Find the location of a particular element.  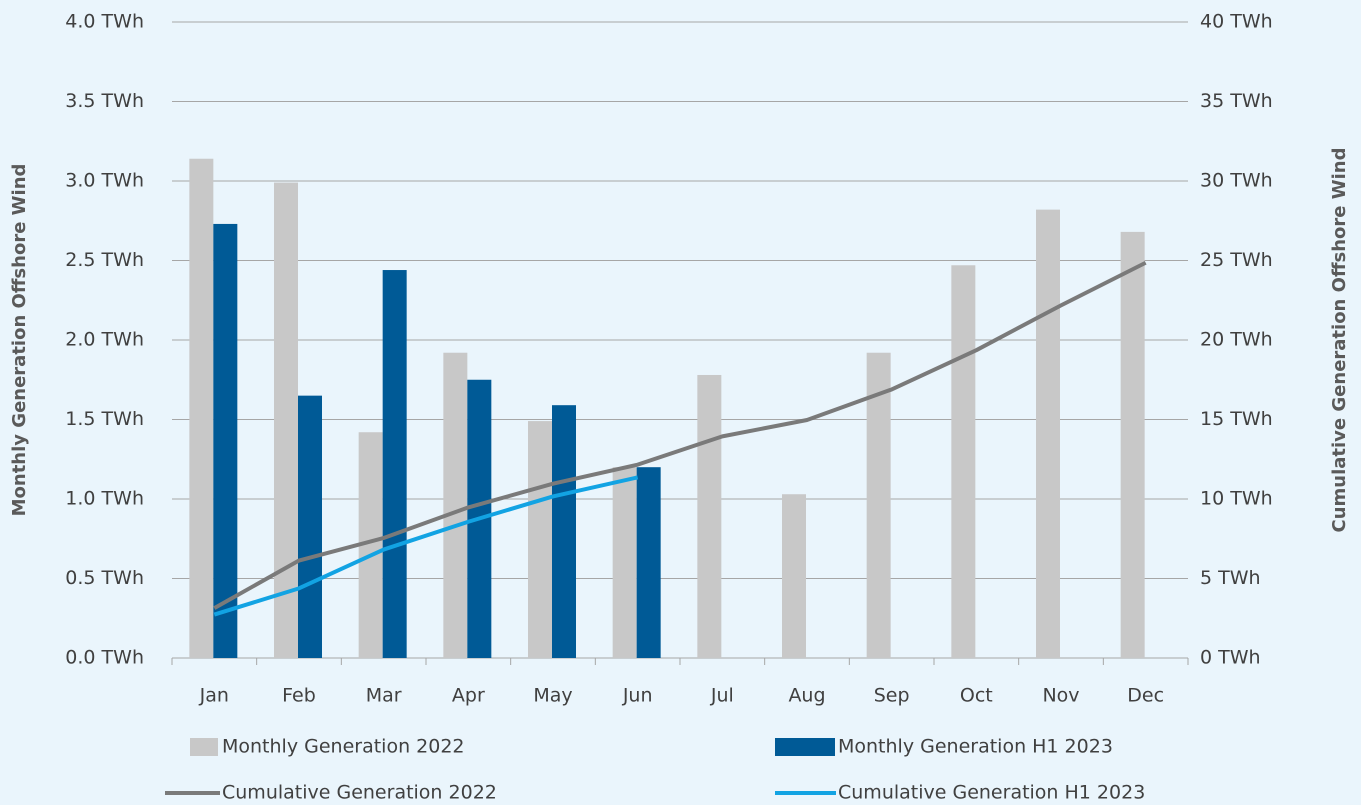

x-tick-label: Jan is located at coordinates (214, 696).